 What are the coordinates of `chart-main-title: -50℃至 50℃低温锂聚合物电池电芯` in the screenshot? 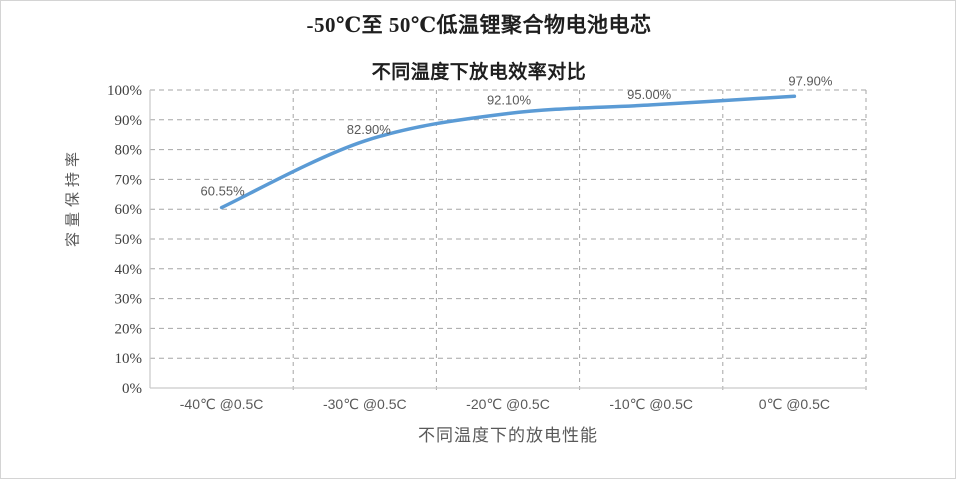 It's located at (479, 25).